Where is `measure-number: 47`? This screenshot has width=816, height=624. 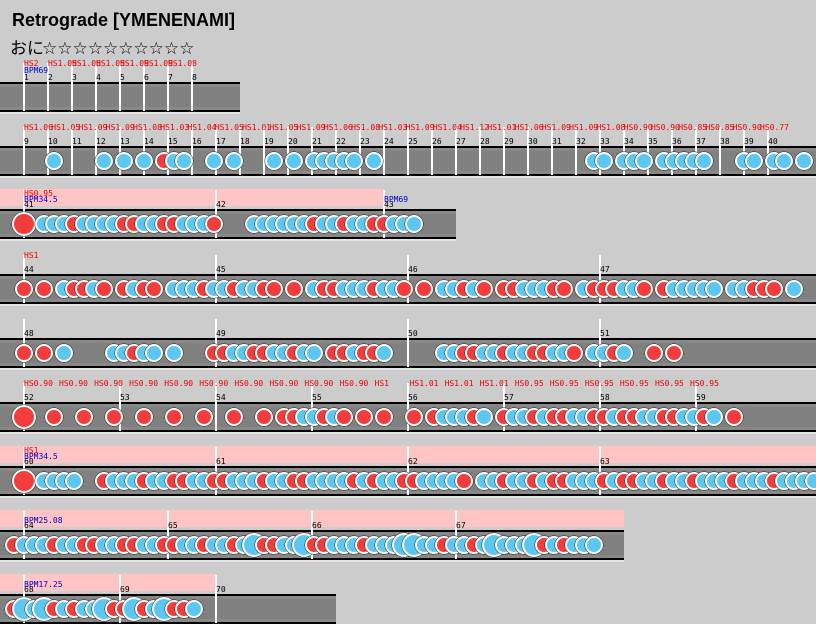
measure-number: 47 is located at coordinates (605, 269).